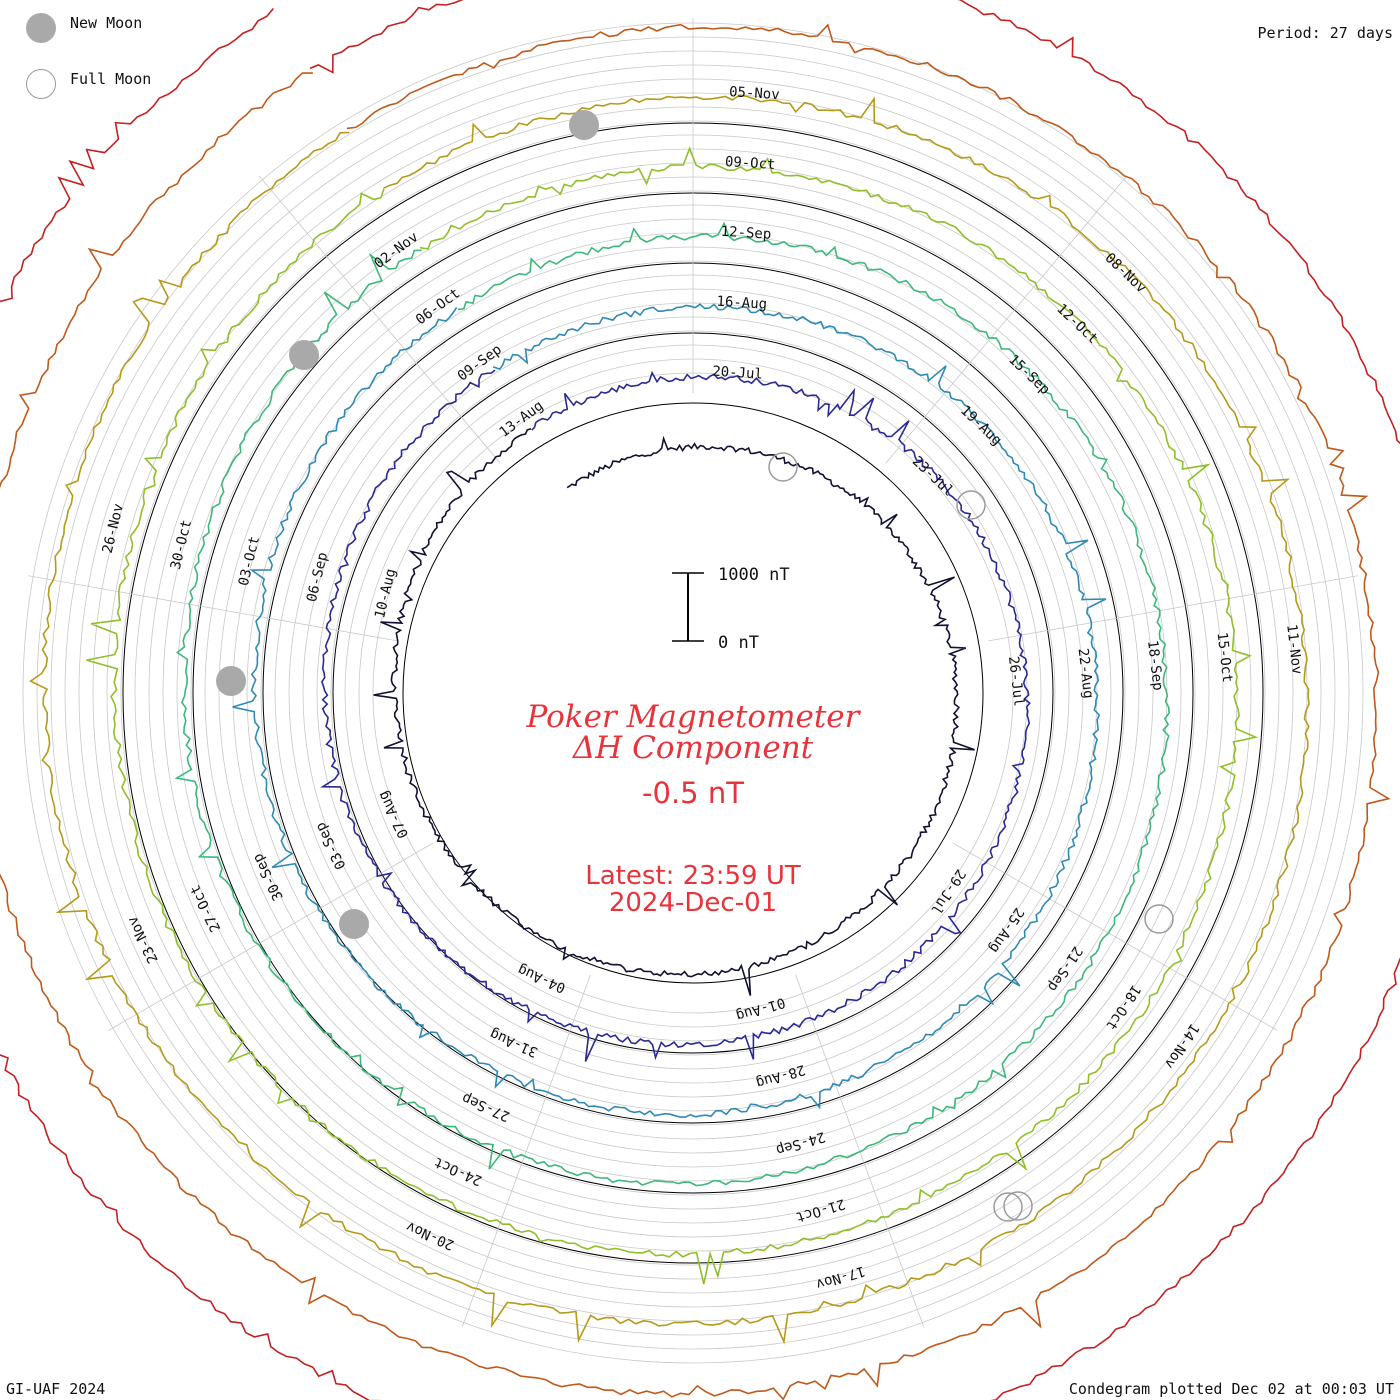 The width and height of the screenshot is (1400, 1400). What do you see at coordinates (106, 23) in the screenshot?
I see `new-moon-legend-label: New Moon` at bounding box center [106, 23].